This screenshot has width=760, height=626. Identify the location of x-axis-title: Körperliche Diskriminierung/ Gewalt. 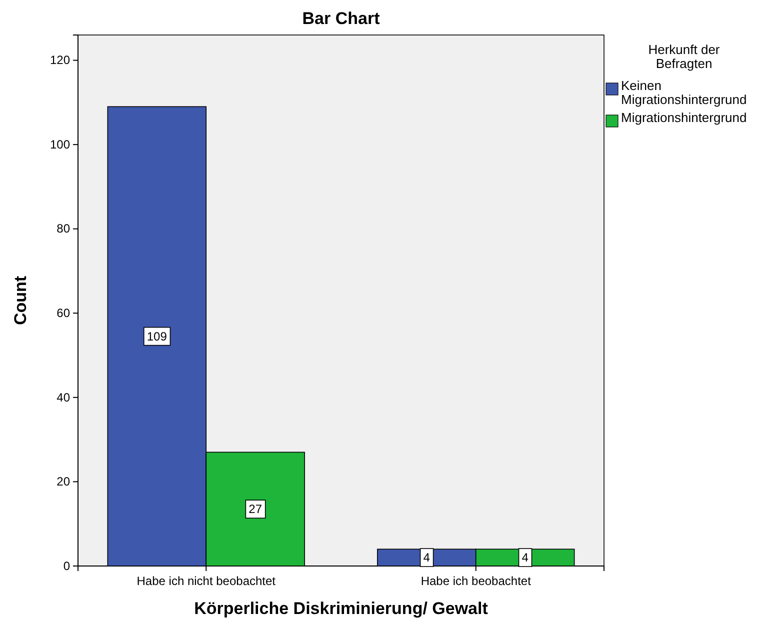
(341, 608).